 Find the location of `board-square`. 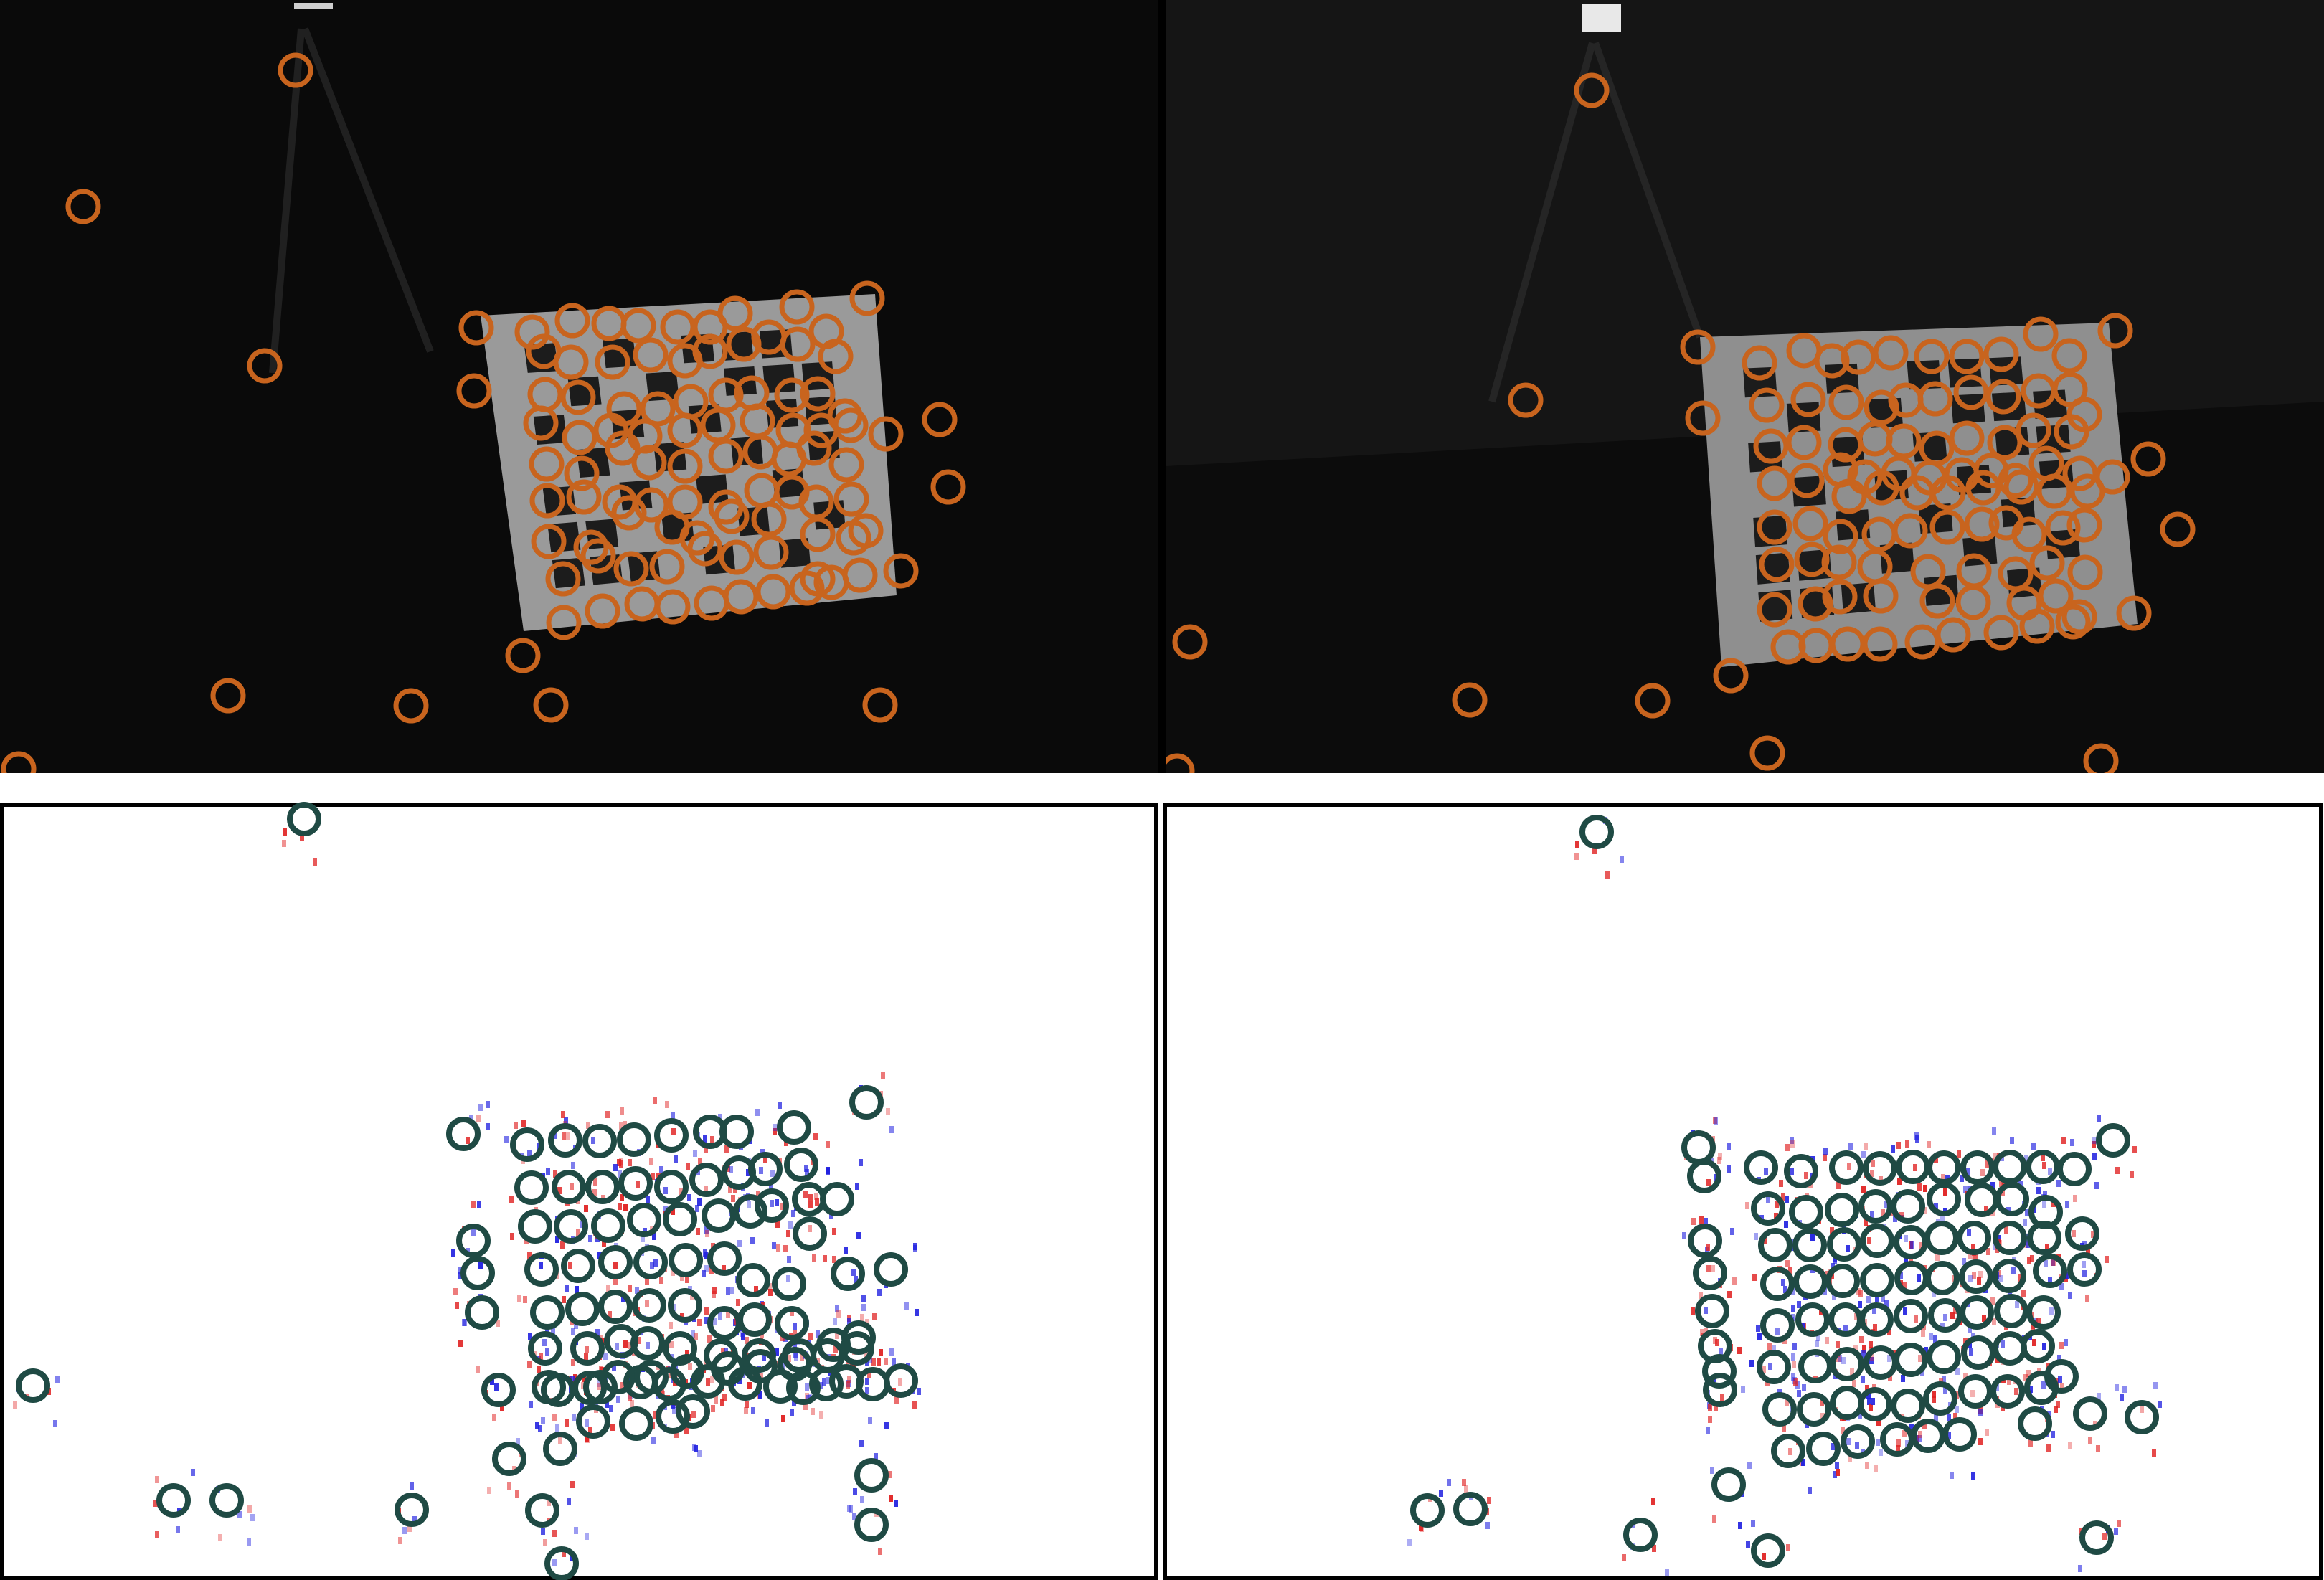

board-square is located at coordinates (620, 353).